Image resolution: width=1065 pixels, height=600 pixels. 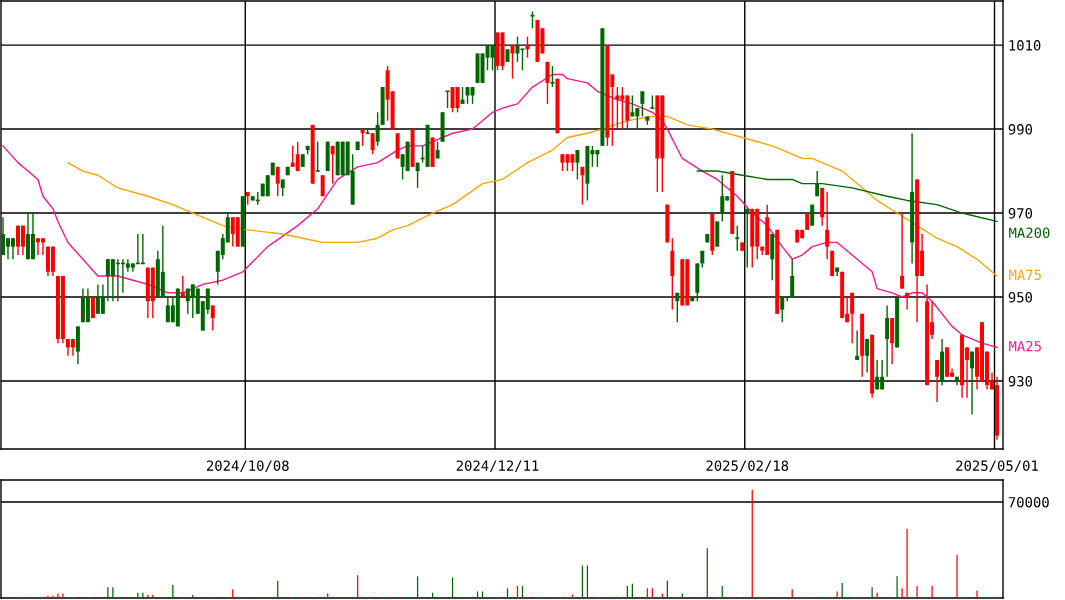 I want to click on series-label: MA200, so click(x=1029, y=232).